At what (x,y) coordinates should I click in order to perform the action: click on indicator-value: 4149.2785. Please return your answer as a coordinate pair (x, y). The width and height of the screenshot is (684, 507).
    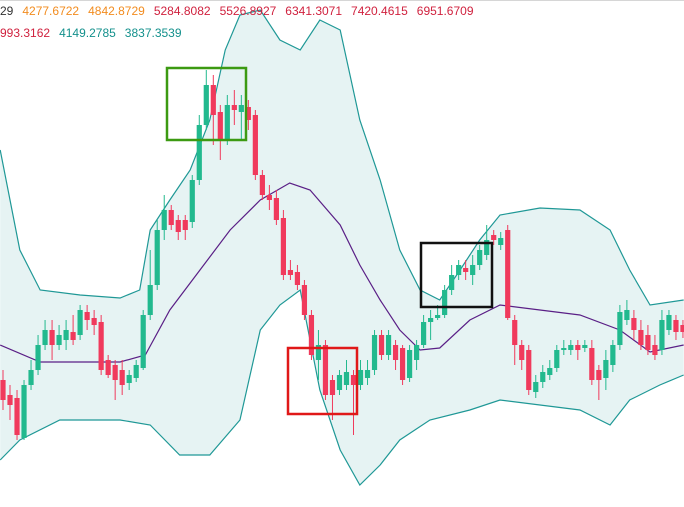
    Looking at the image, I should click on (87, 33).